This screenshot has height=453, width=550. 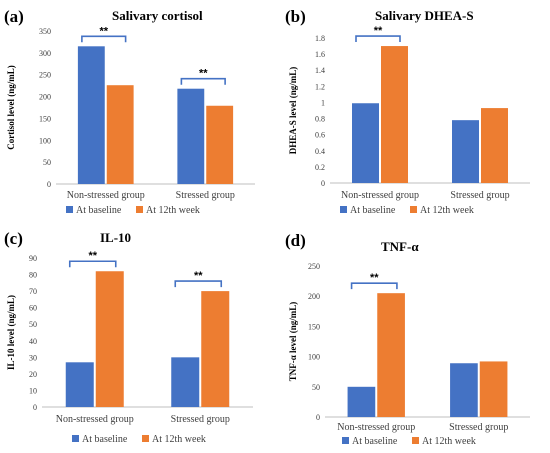 I want to click on y-tick-label: 0.2, so click(x=320, y=167).